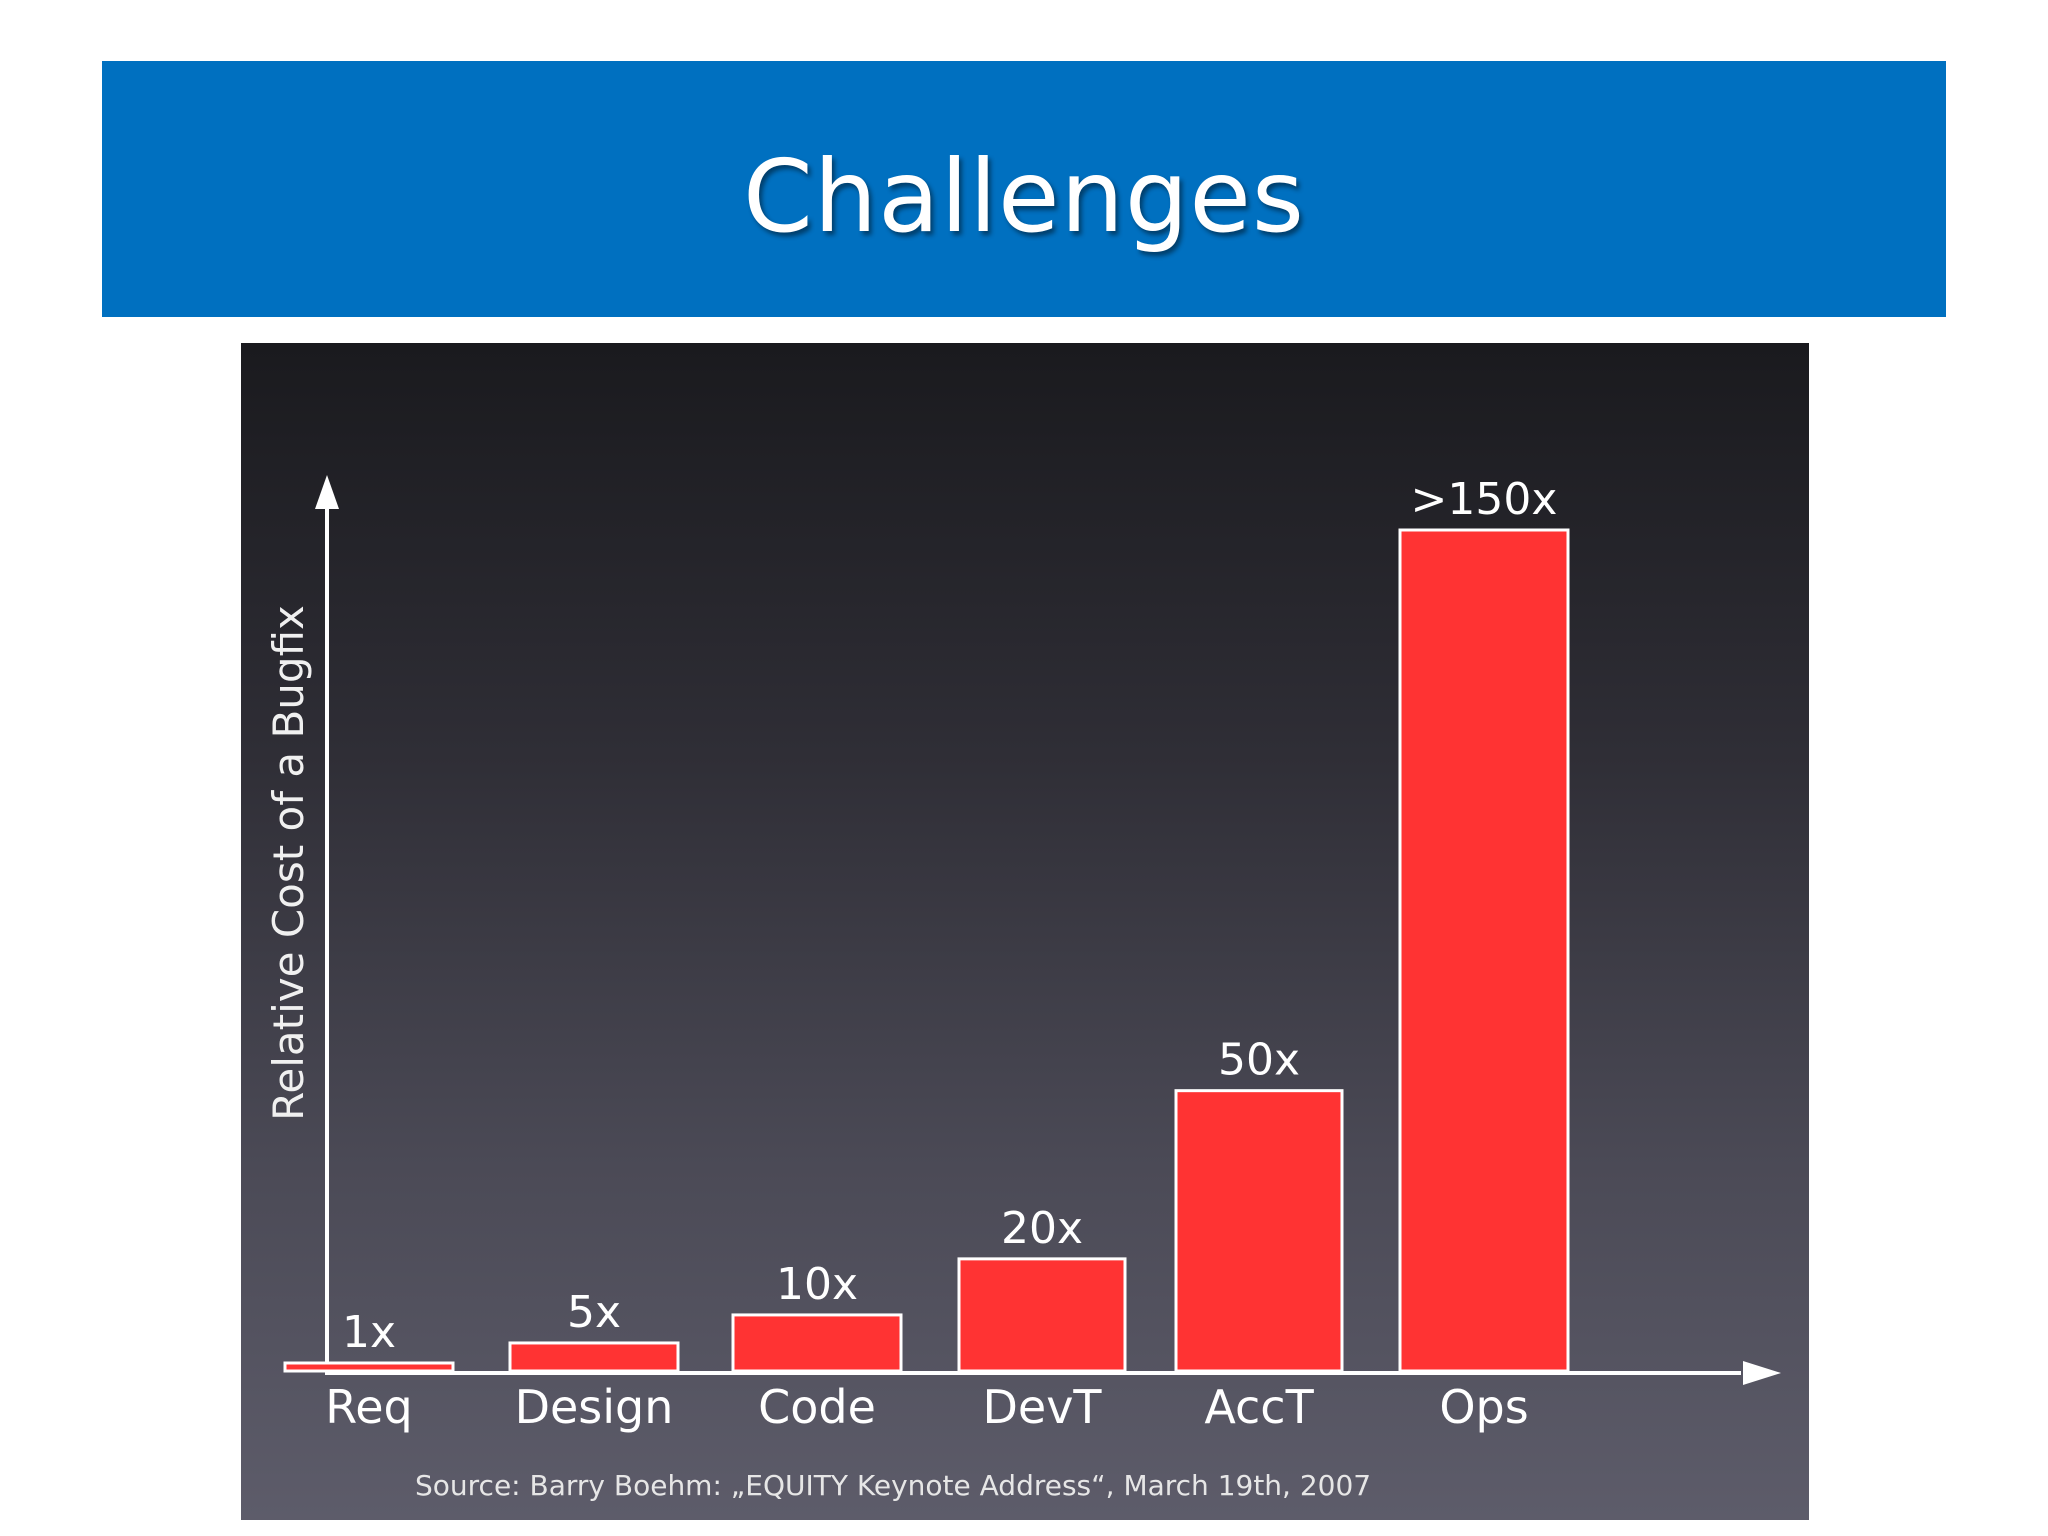 This screenshot has width=2048, height=1536. What do you see at coordinates (1762, 1373) in the screenshot?
I see `x-axis-arrow` at bounding box center [1762, 1373].